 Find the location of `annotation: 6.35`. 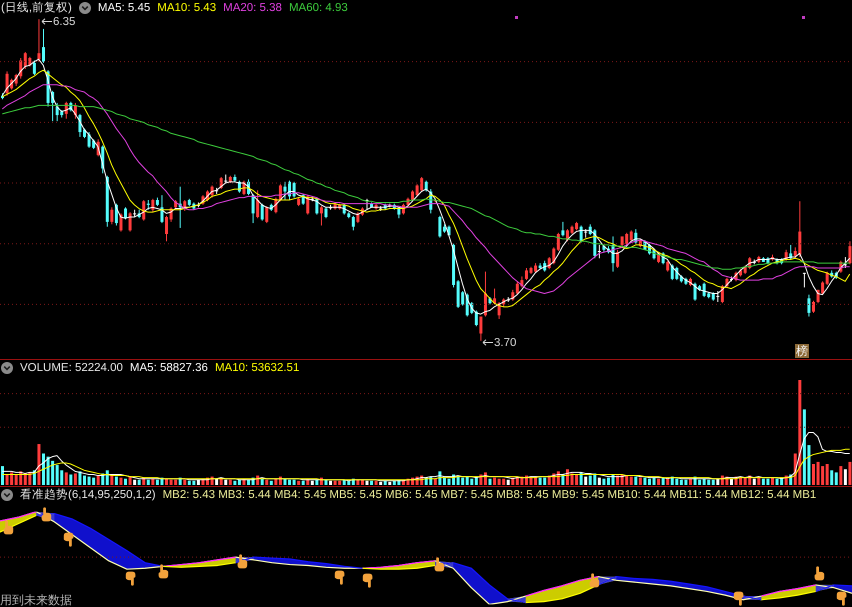

annotation: 6.35 is located at coordinates (64, 22).